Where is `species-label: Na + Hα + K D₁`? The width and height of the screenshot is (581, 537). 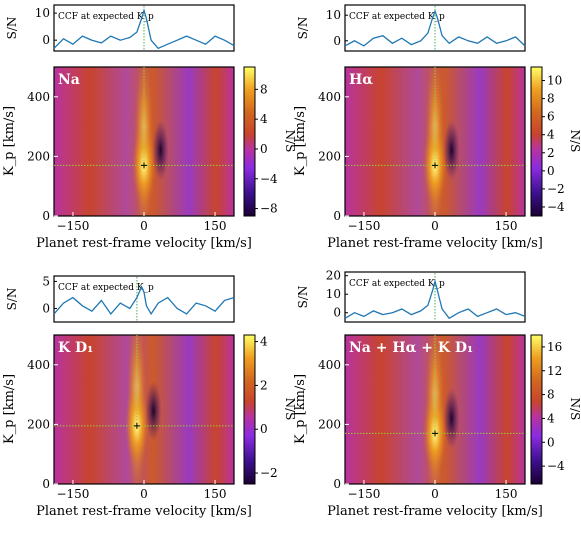 species-label: Na + Hα + K D₁ is located at coordinates (411, 348).